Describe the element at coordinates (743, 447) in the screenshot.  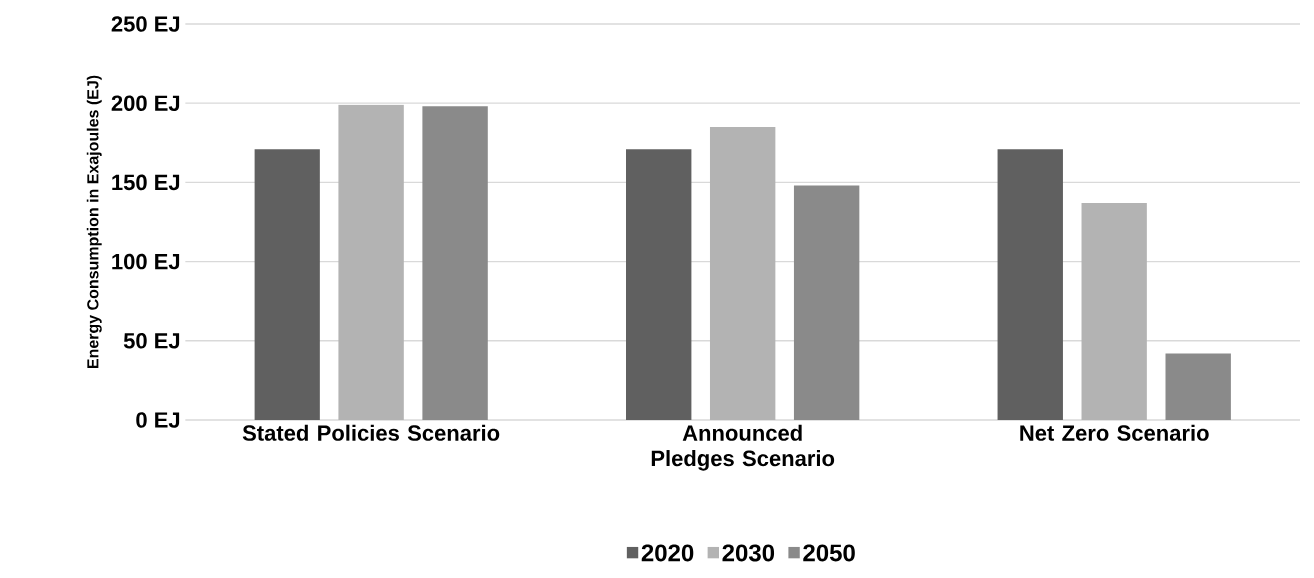
I see `x-tick-label: Announced Pledges Scenario` at that location.